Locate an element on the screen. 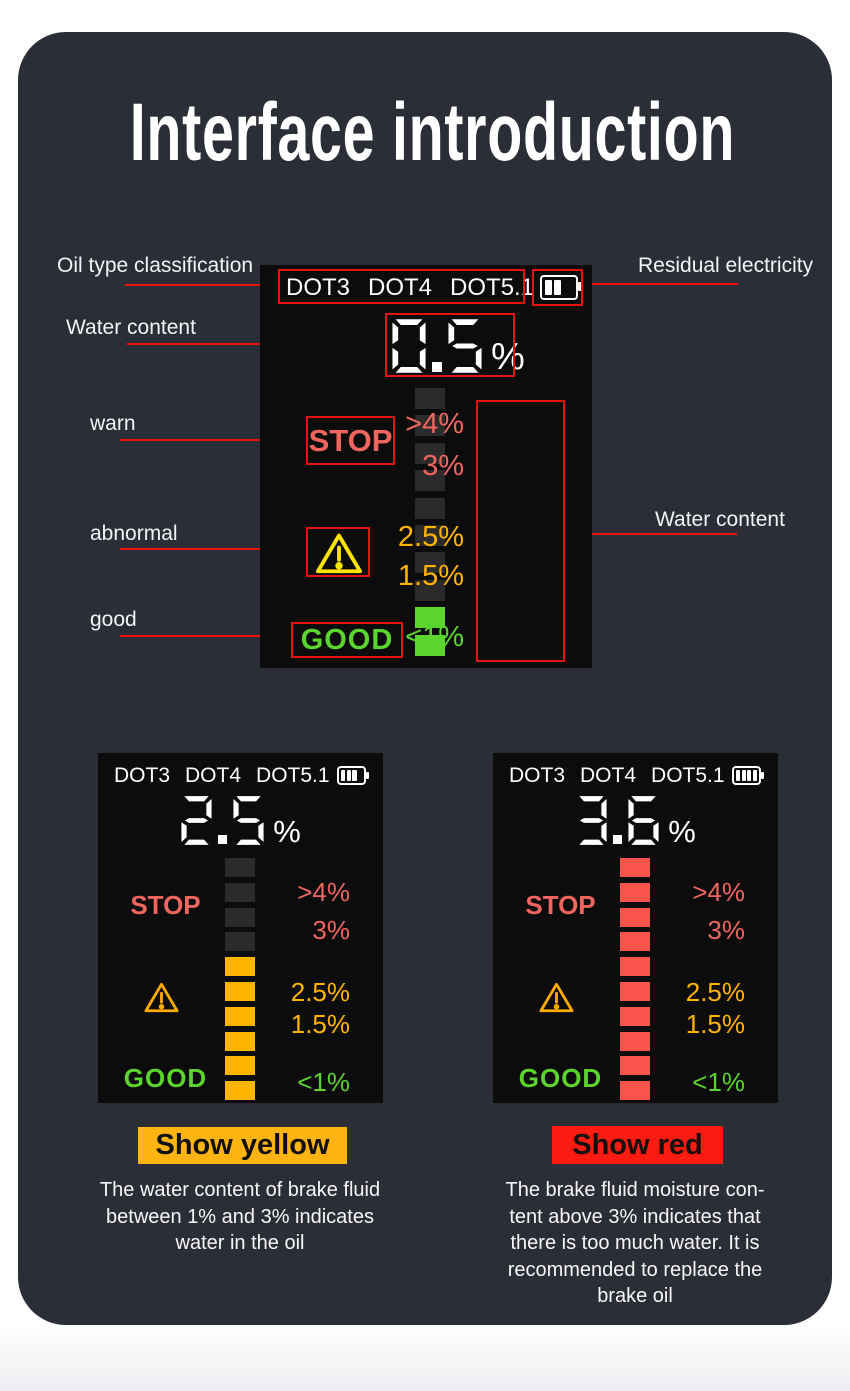 This screenshot has height=1391, width=850. page-title: Interface introduction is located at coordinates (425, 133).